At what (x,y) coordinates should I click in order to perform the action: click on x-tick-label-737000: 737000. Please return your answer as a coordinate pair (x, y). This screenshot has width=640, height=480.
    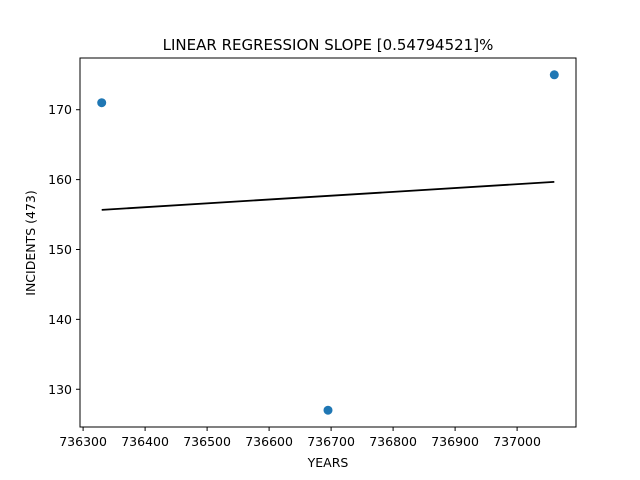
    Looking at the image, I should click on (517, 441).